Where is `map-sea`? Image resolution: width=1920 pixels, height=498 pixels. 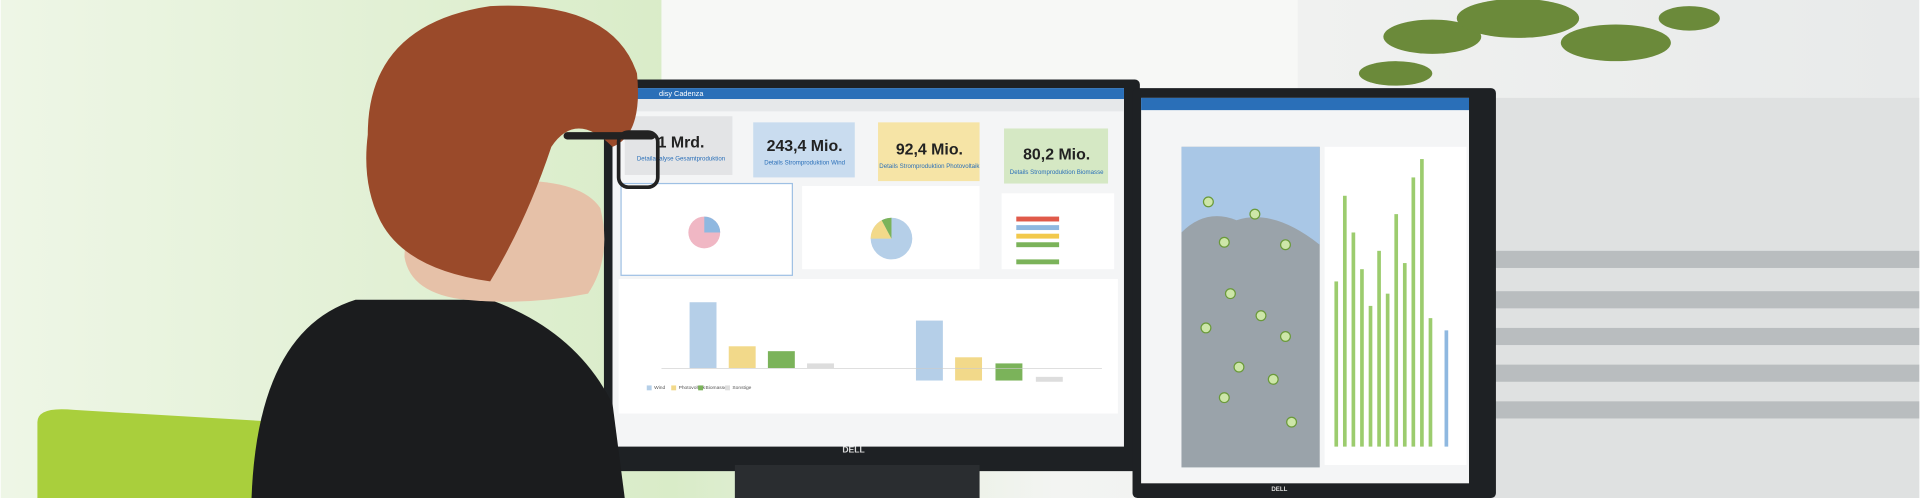 map-sea is located at coordinates (1250, 195).